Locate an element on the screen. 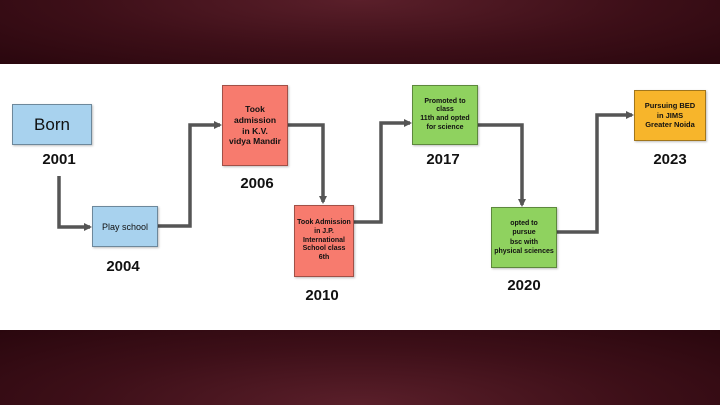 This screenshot has height=405, width=720. connector-2001-2004 is located at coordinates (74, 203).